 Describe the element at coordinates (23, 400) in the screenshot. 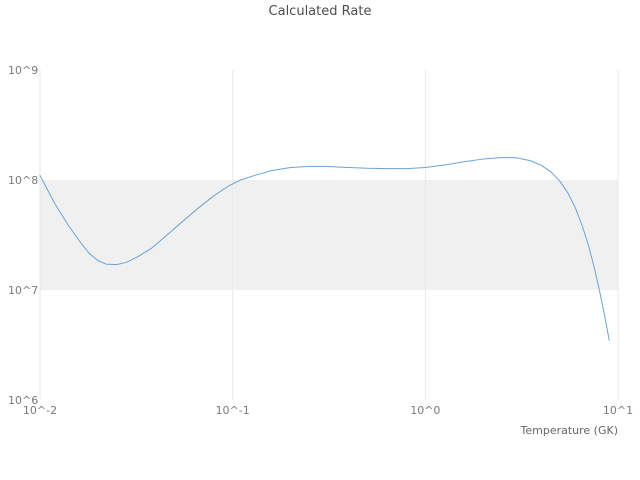

I see `y-tick-label: 10^6` at that location.